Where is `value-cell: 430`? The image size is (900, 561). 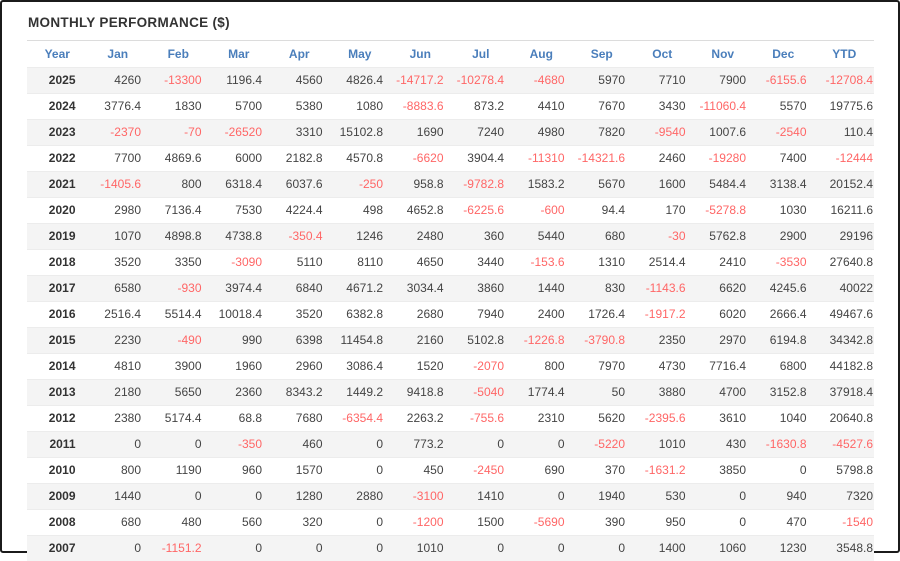 value-cell: 430 is located at coordinates (723, 445).